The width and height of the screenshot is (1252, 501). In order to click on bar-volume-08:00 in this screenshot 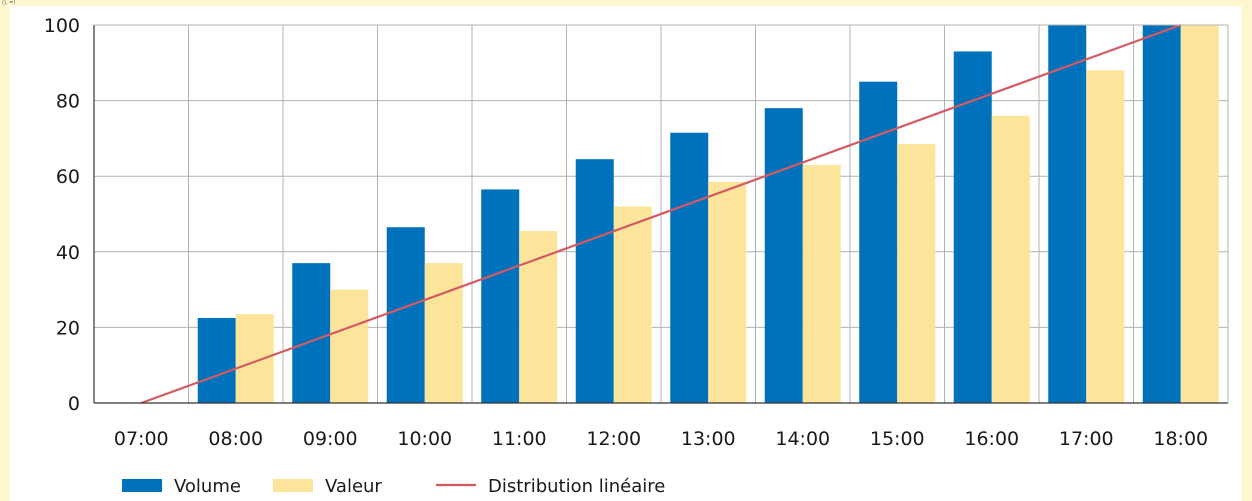, I will do `click(216, 360)`.